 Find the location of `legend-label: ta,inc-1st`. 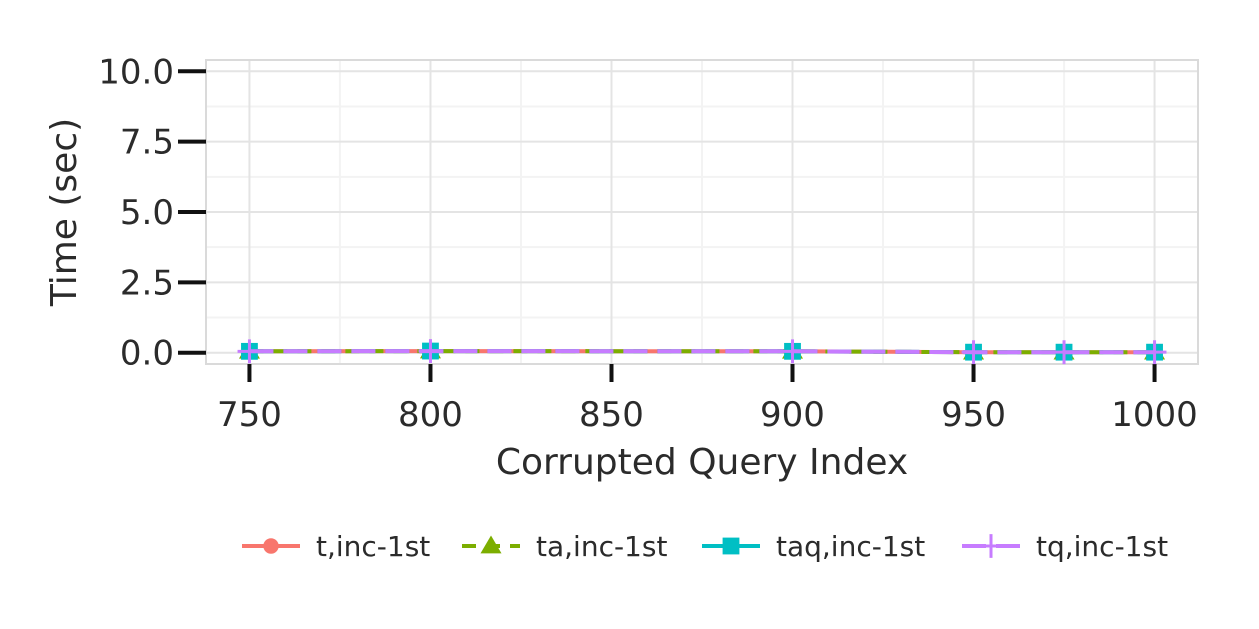

legend-label: ta,inc-1st is located at coordinates (601, 546).